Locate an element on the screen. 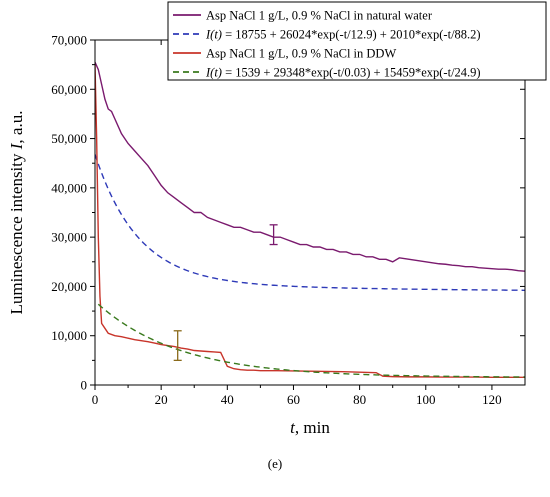 Image resolution: width=550 pixels, height=497 pixels. x-tick-label: 40 is located at coordinates (227, 399).